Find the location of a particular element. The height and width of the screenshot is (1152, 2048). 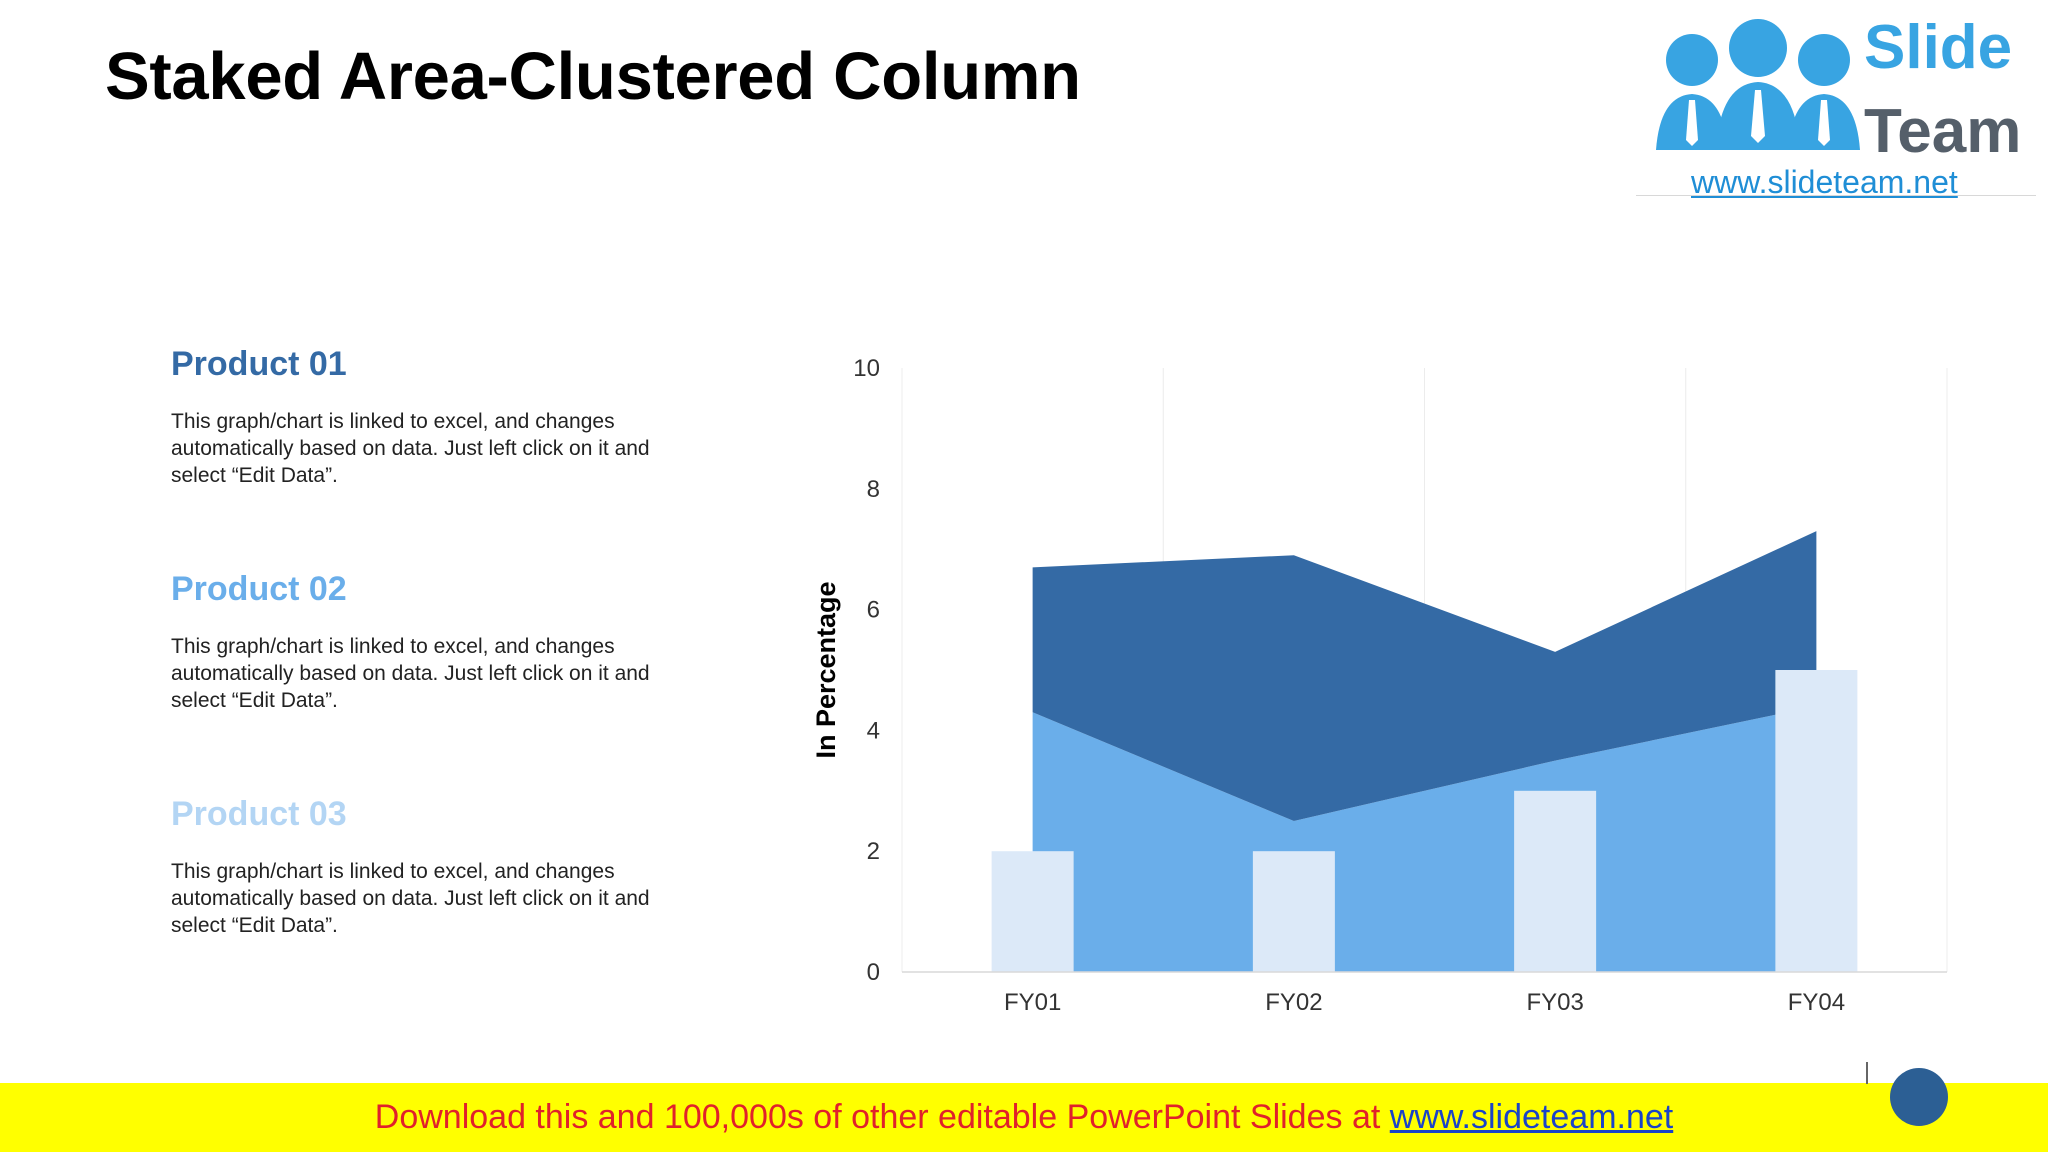

slide-title: Staked Area-Clustered Column is located at coordinates (593, 76).